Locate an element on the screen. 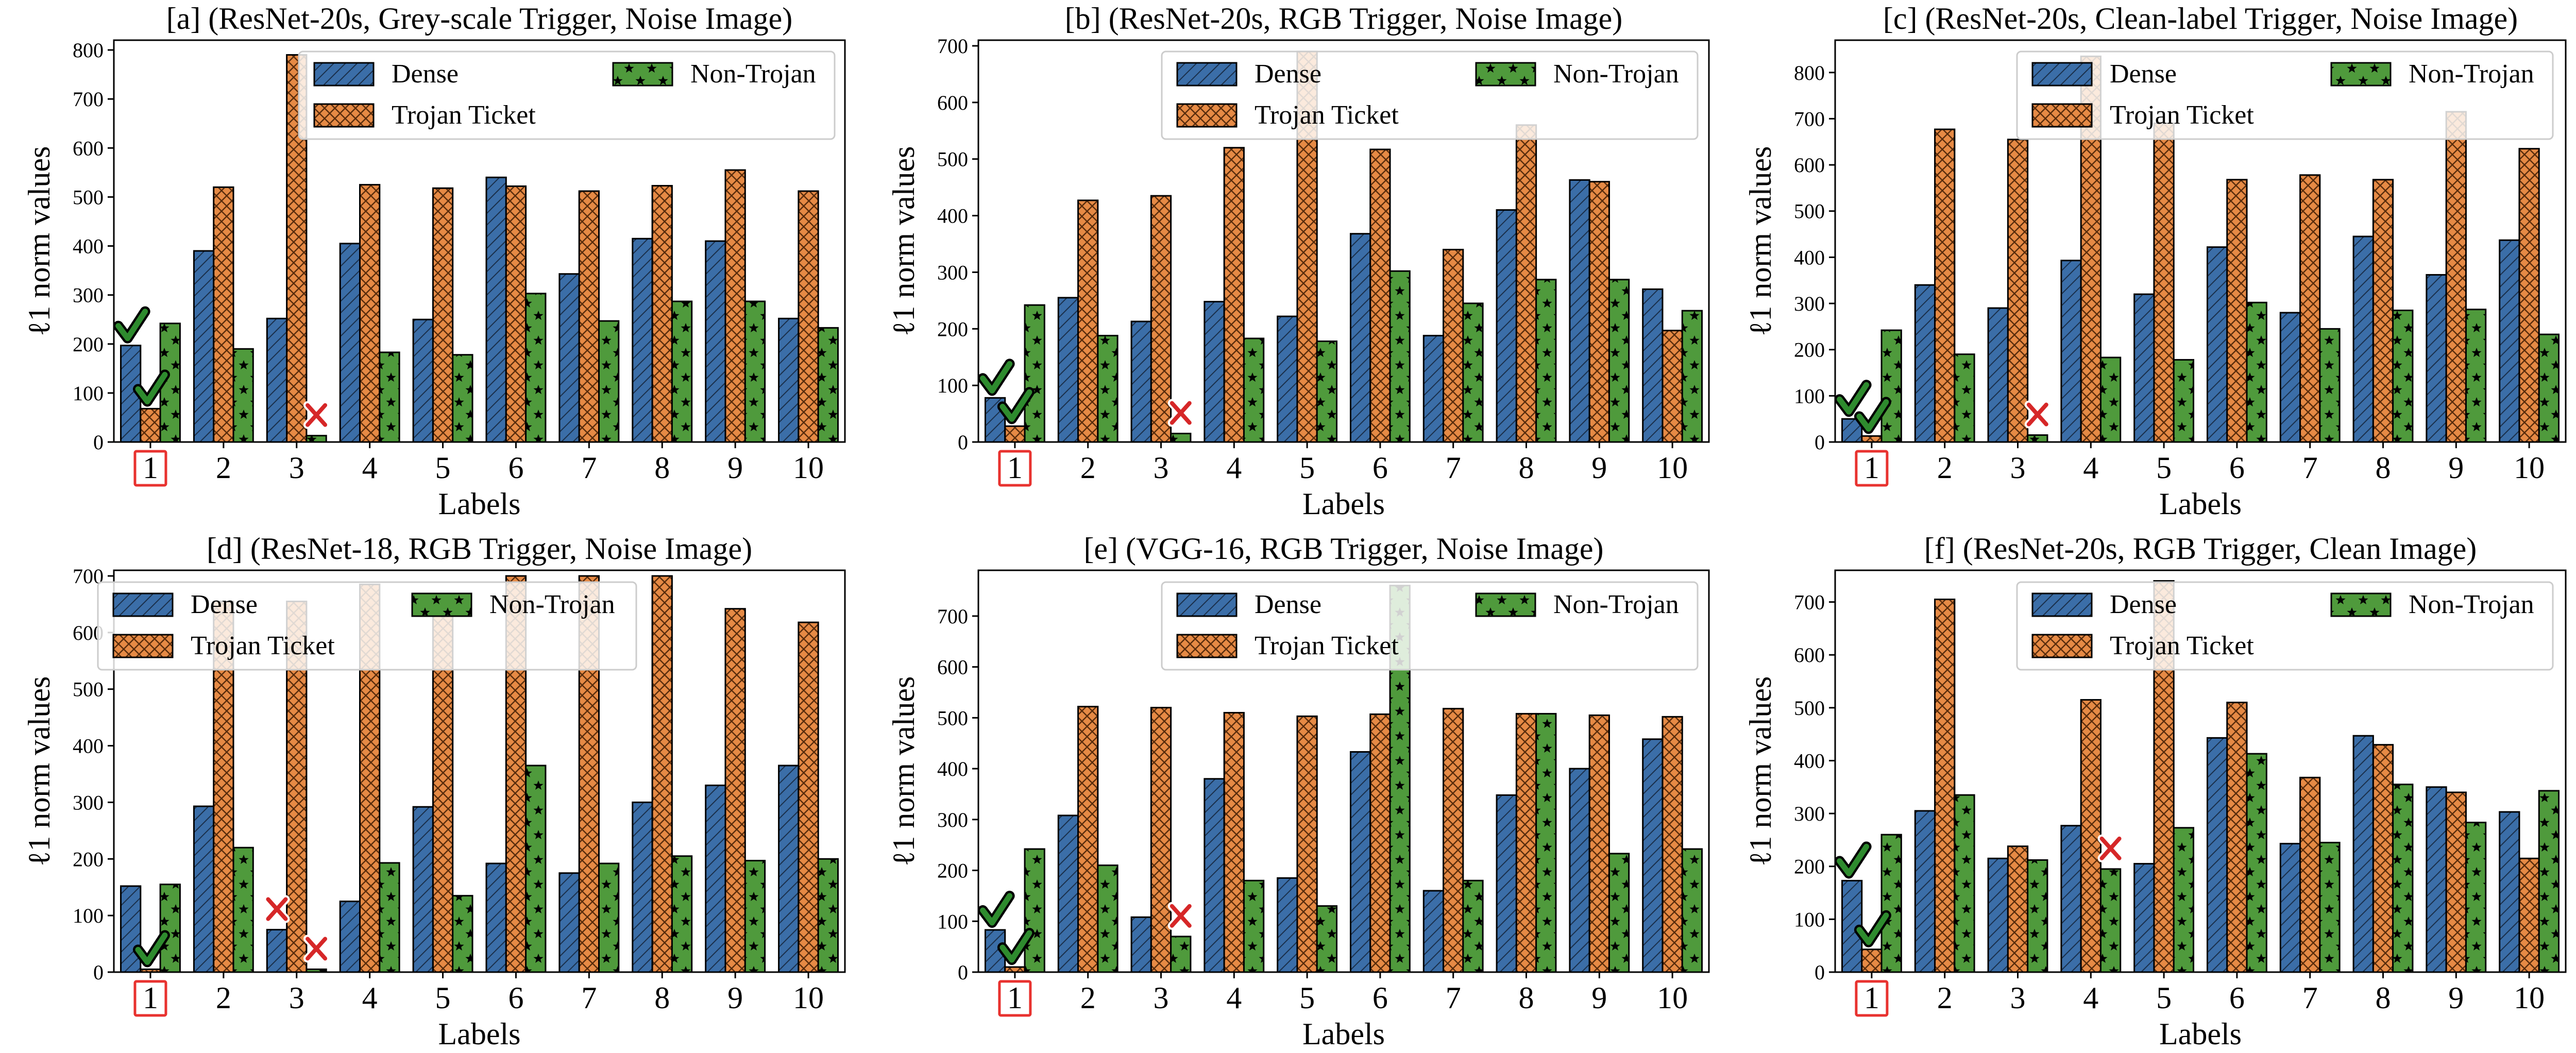  x-tick-label: 5 is located at coordinates (1307, 998).